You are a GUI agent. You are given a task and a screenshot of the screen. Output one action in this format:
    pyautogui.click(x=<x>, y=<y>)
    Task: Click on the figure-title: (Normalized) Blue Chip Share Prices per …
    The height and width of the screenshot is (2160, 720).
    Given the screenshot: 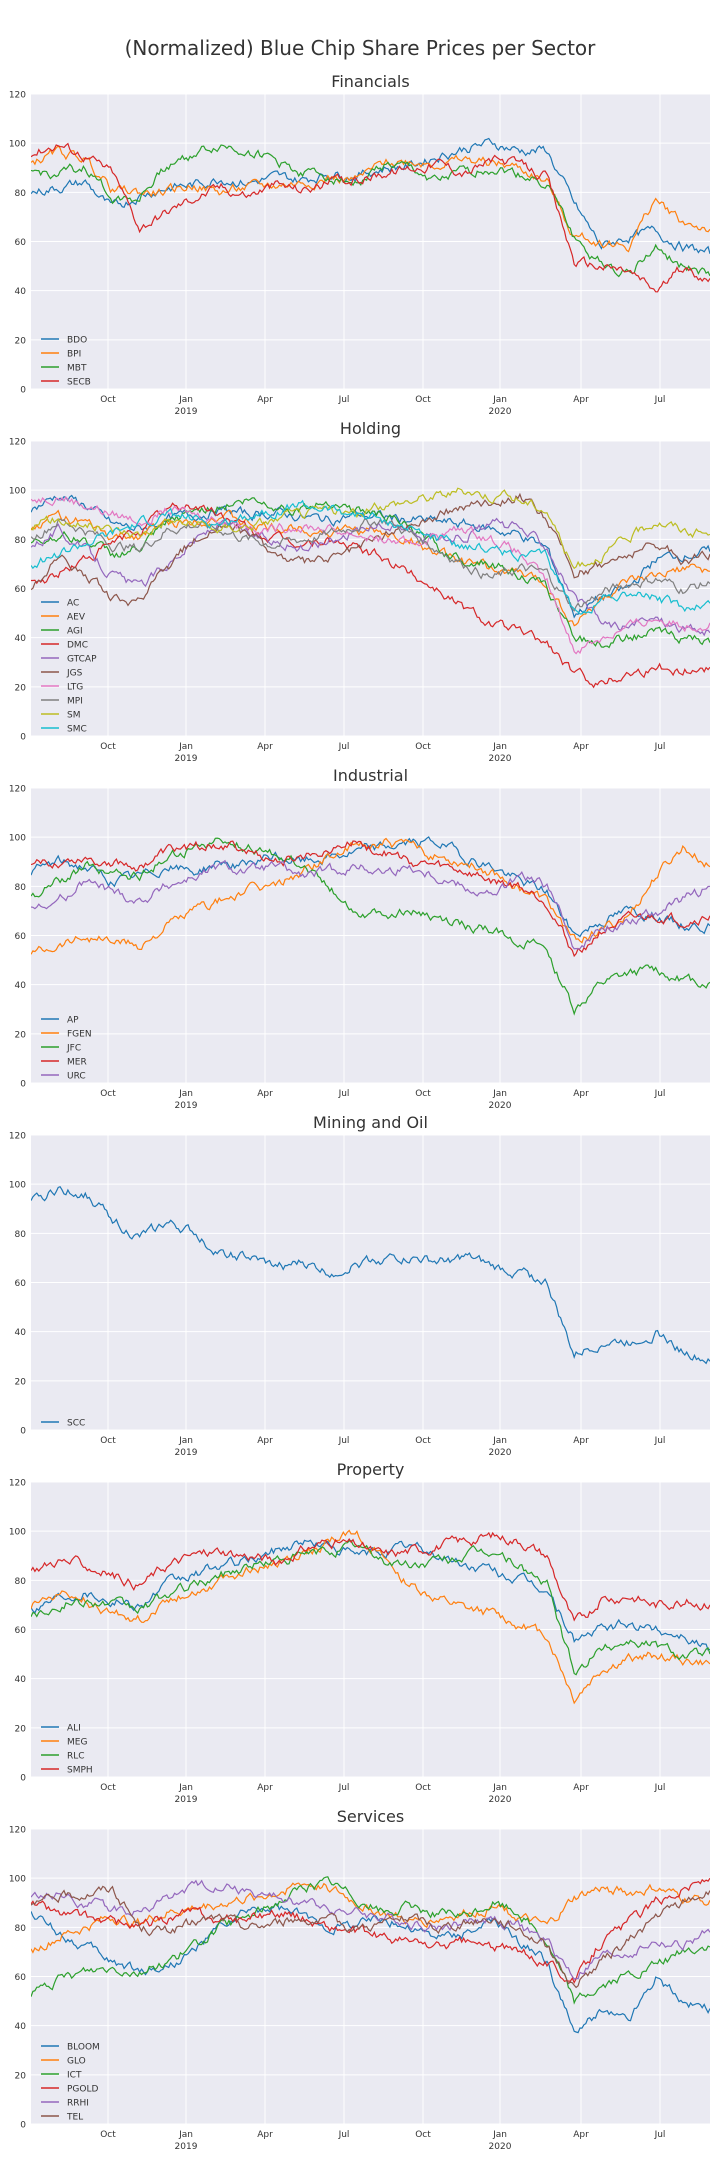 What is the action you would take?
    pyautogui.click(x=360, y=48)
    